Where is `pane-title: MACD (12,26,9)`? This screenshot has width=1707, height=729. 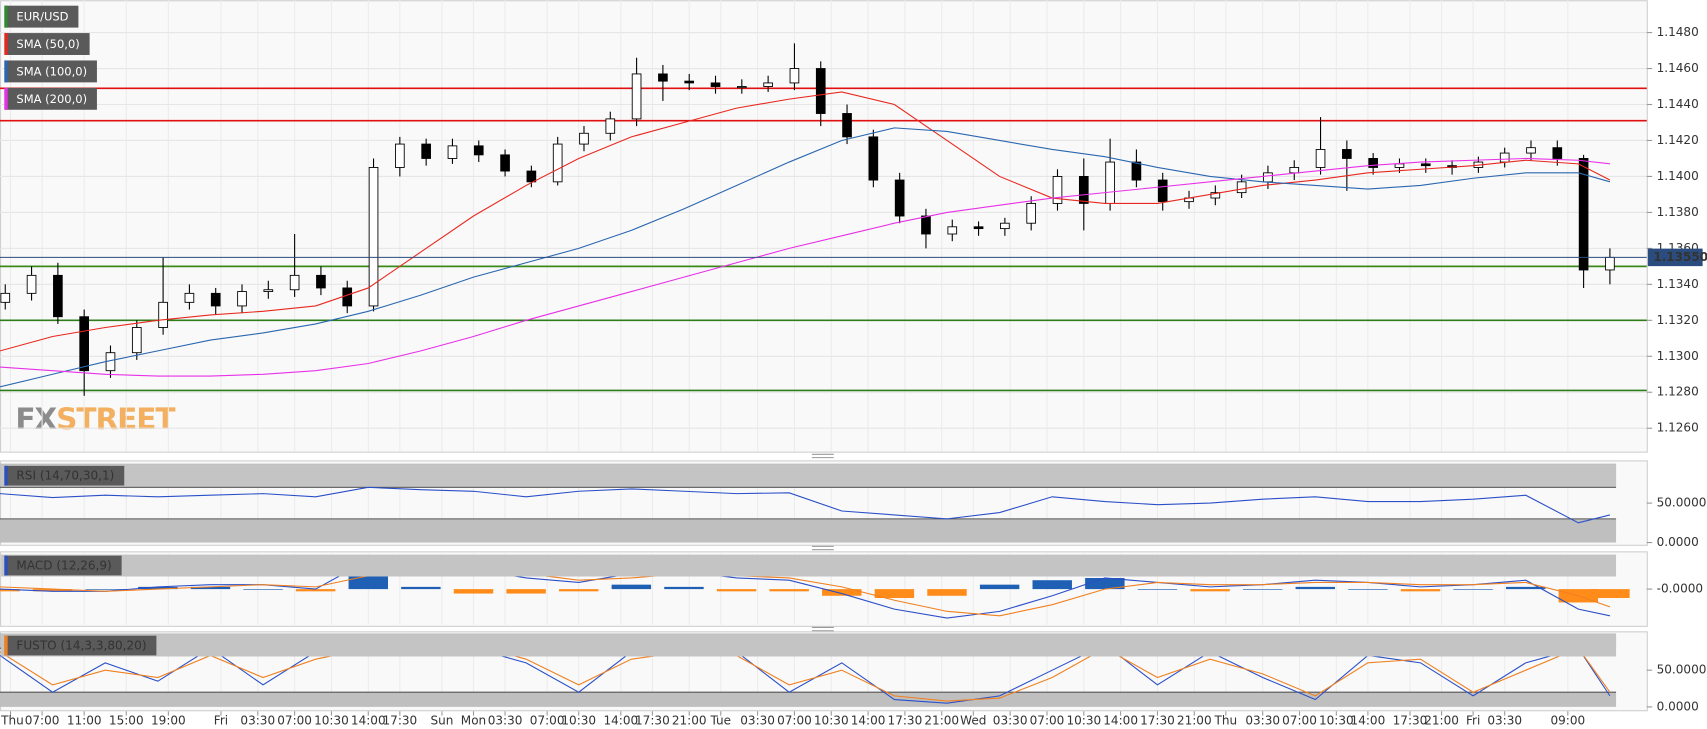
pane-title: MACD (12,26,9) is located at coordinates (63, 566).